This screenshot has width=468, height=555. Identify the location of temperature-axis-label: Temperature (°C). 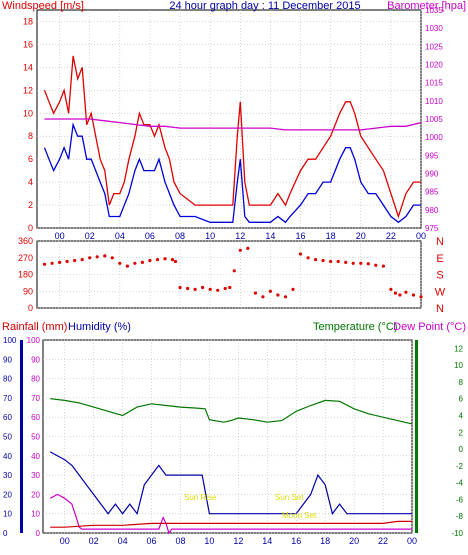
(355, 327).